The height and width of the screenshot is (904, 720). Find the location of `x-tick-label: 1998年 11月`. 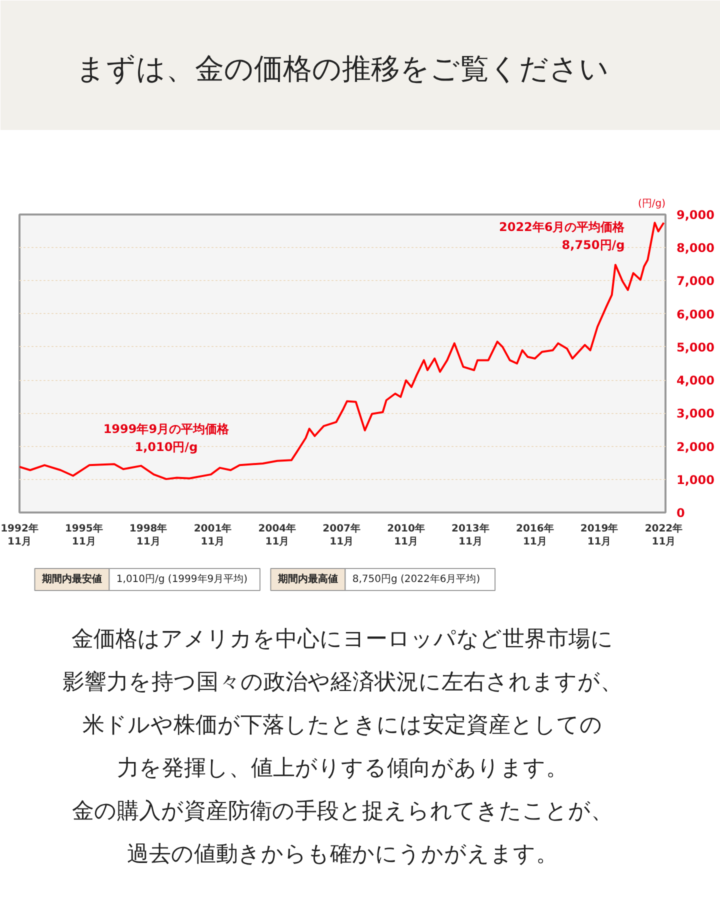

x-tick-label: 1998年 11月 is located at coordinates (148, 535).